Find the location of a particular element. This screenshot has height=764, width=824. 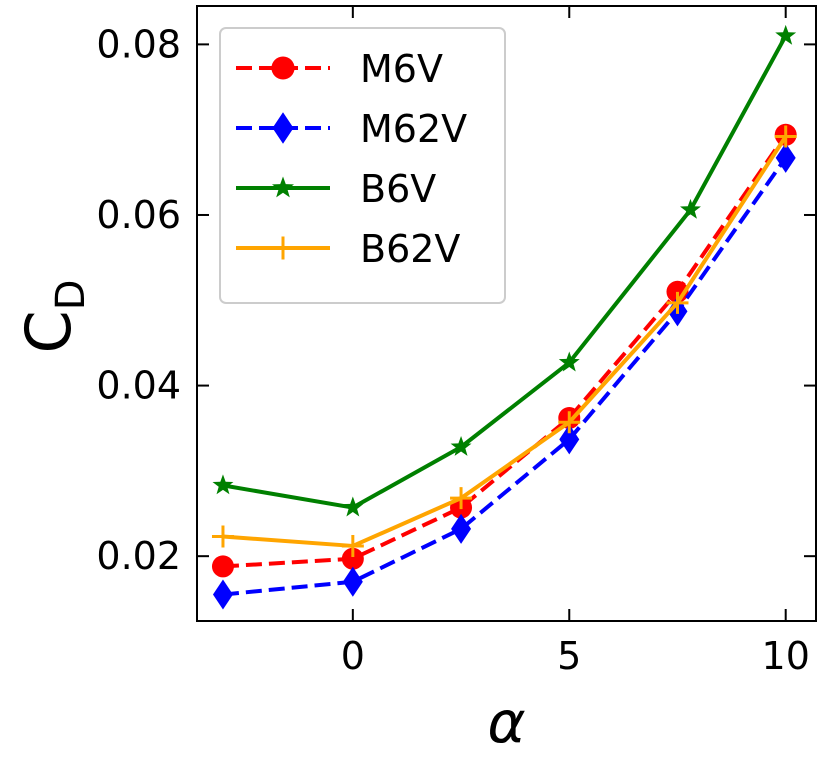

y-tick-label: 0.06 is located at coordinates (138, 215).